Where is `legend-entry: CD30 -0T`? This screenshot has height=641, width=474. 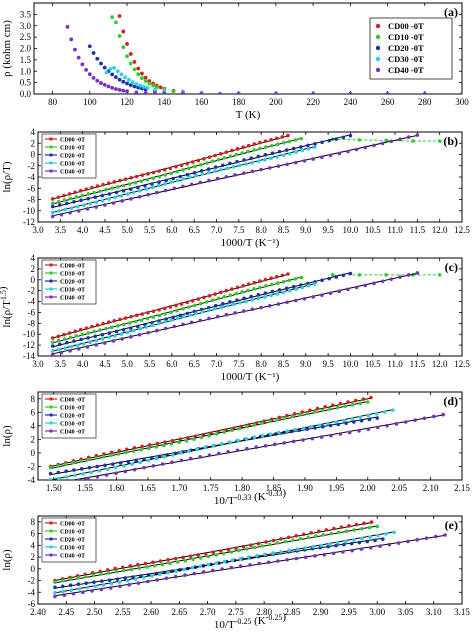
legend-entry: CD30 -0T is located at coordinates (72, 291).